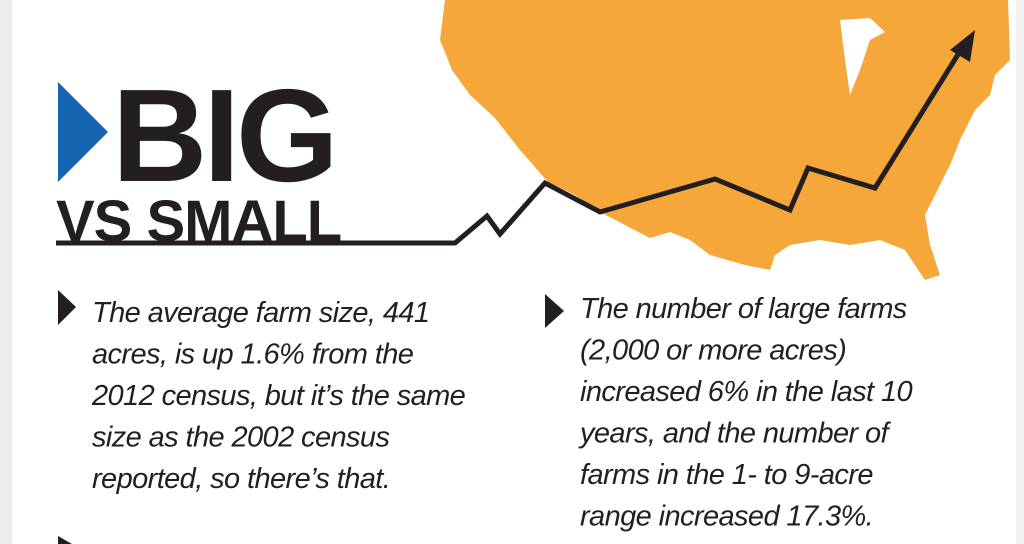 The height and width of the screenshot is (544, 1024). I want to click on bullet-line: The average farm size, 441, so click(260, 313).